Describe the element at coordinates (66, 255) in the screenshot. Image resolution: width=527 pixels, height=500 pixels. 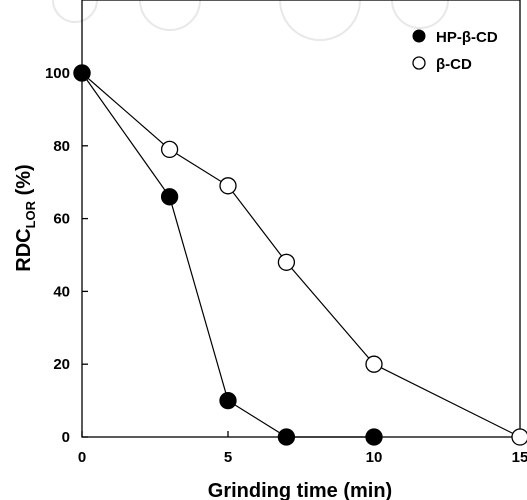
I see `y-axis-ticks: 0 20 40 60 80 100` at that location.